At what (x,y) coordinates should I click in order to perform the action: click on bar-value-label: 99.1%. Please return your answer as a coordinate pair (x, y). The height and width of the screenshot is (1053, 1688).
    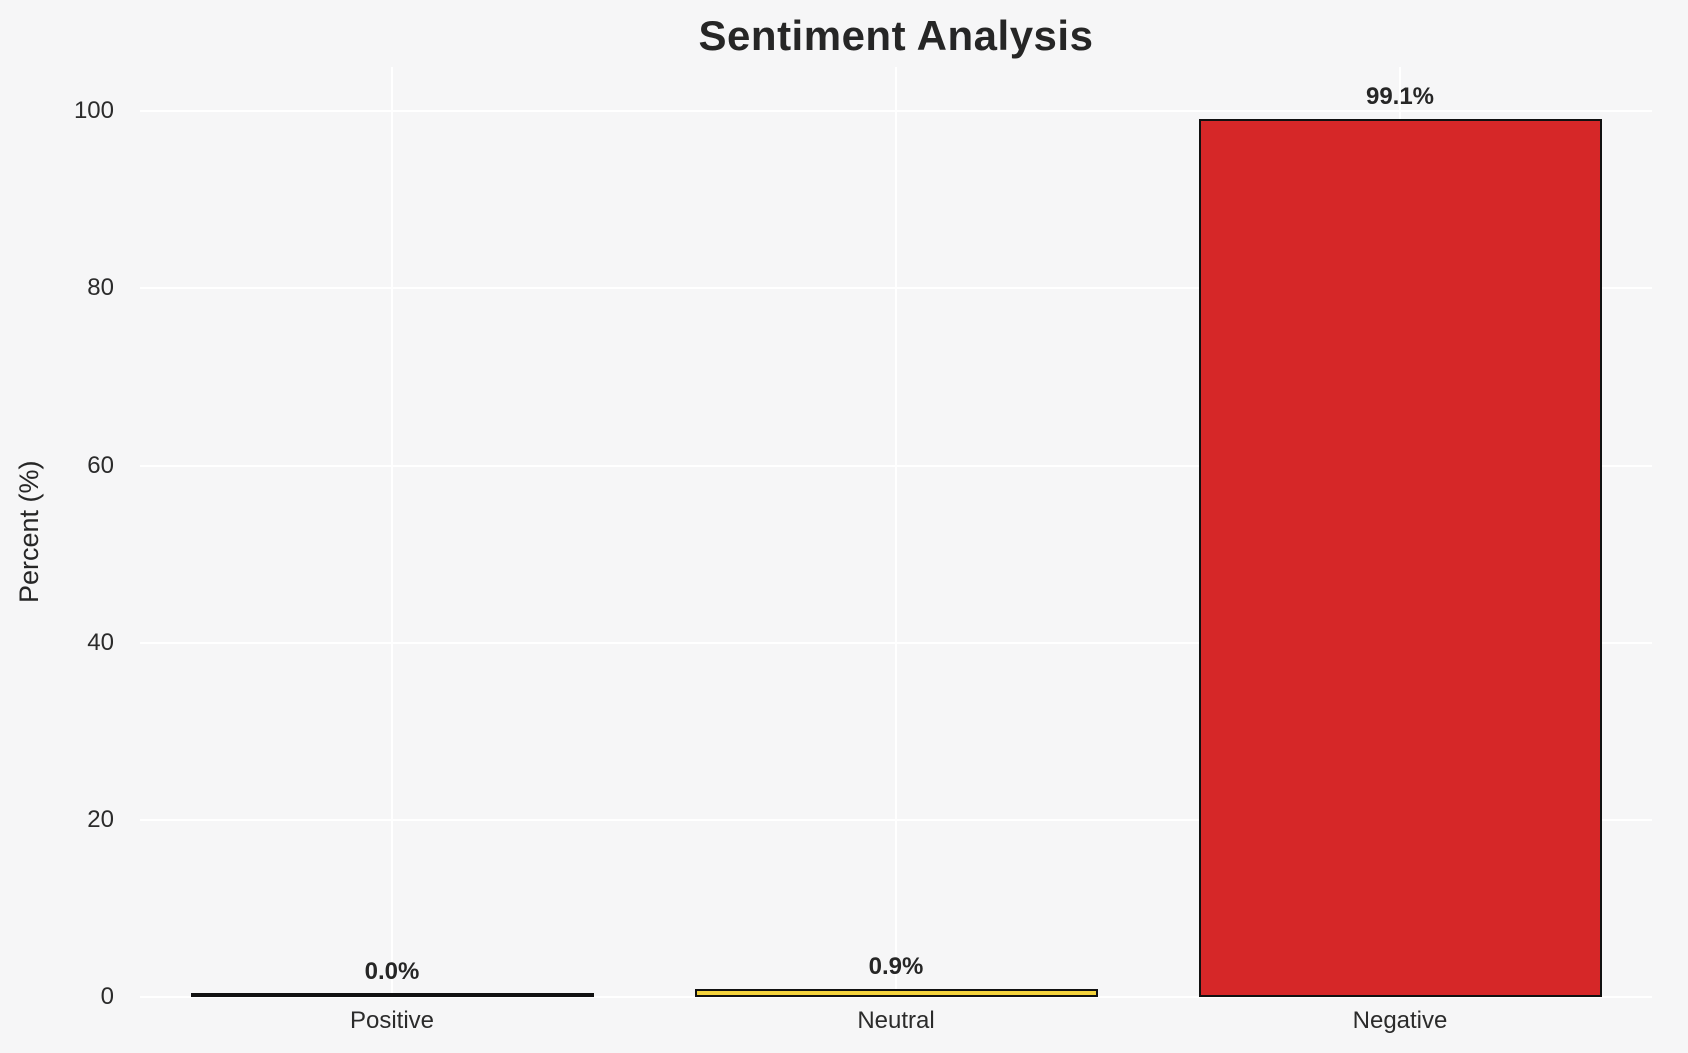
    Looking at the image, I should click on (1400, 96).